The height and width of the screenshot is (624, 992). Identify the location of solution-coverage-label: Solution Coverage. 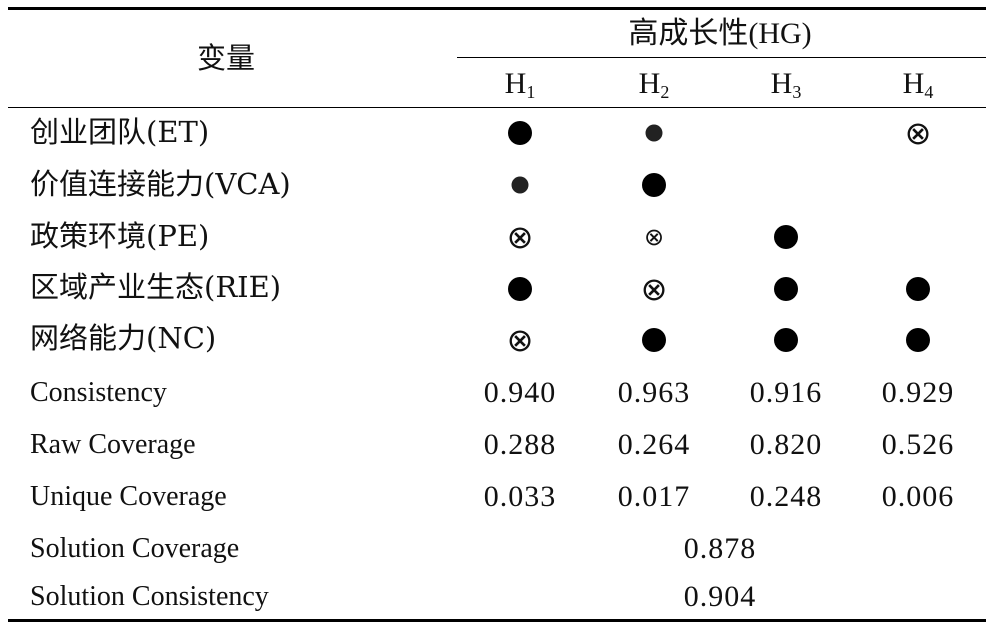
(135, 548).